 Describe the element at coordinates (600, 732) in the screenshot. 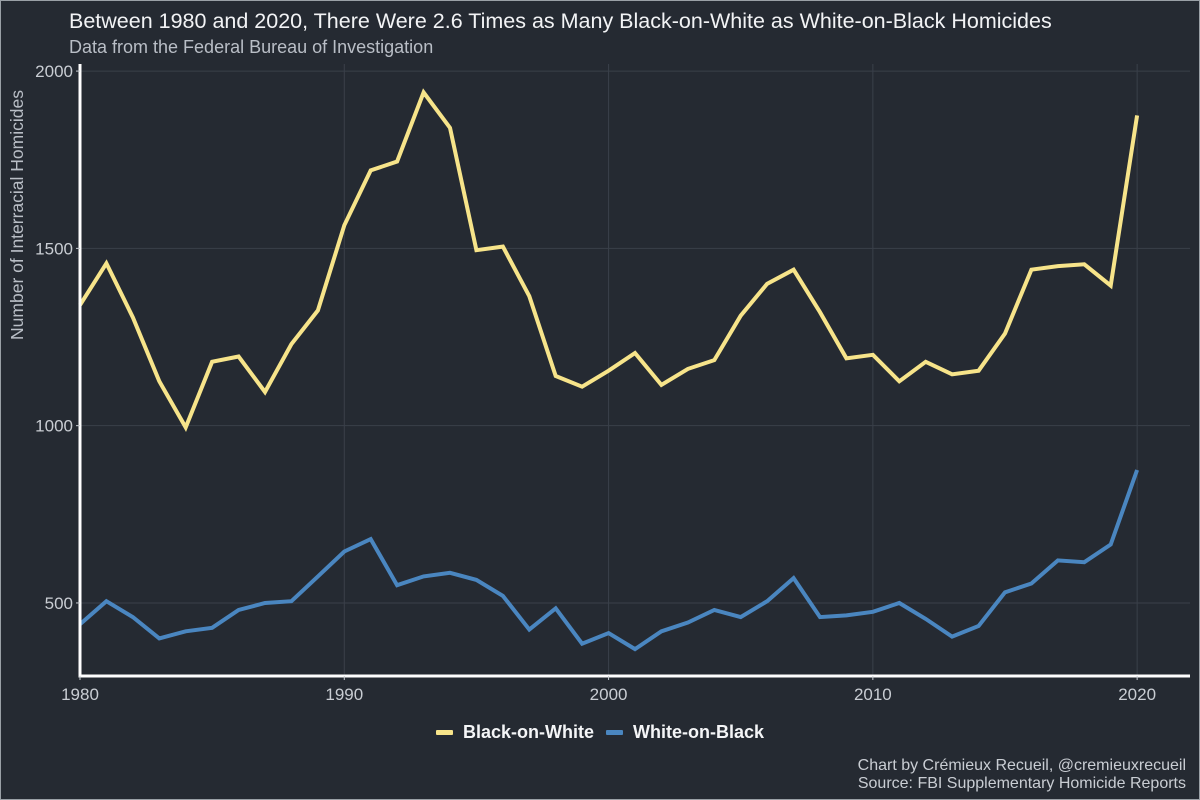

I see `legend: Black-on-White White-on-Black` at that location.